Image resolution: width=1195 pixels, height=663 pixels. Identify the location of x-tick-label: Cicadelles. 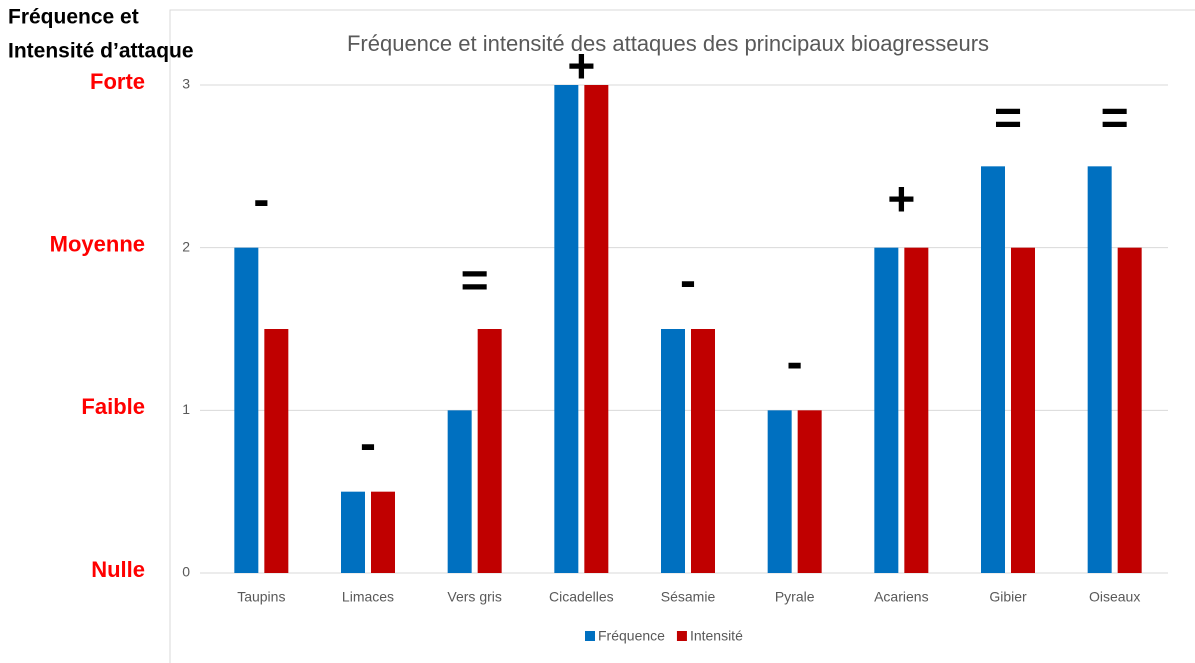
(581, 597).